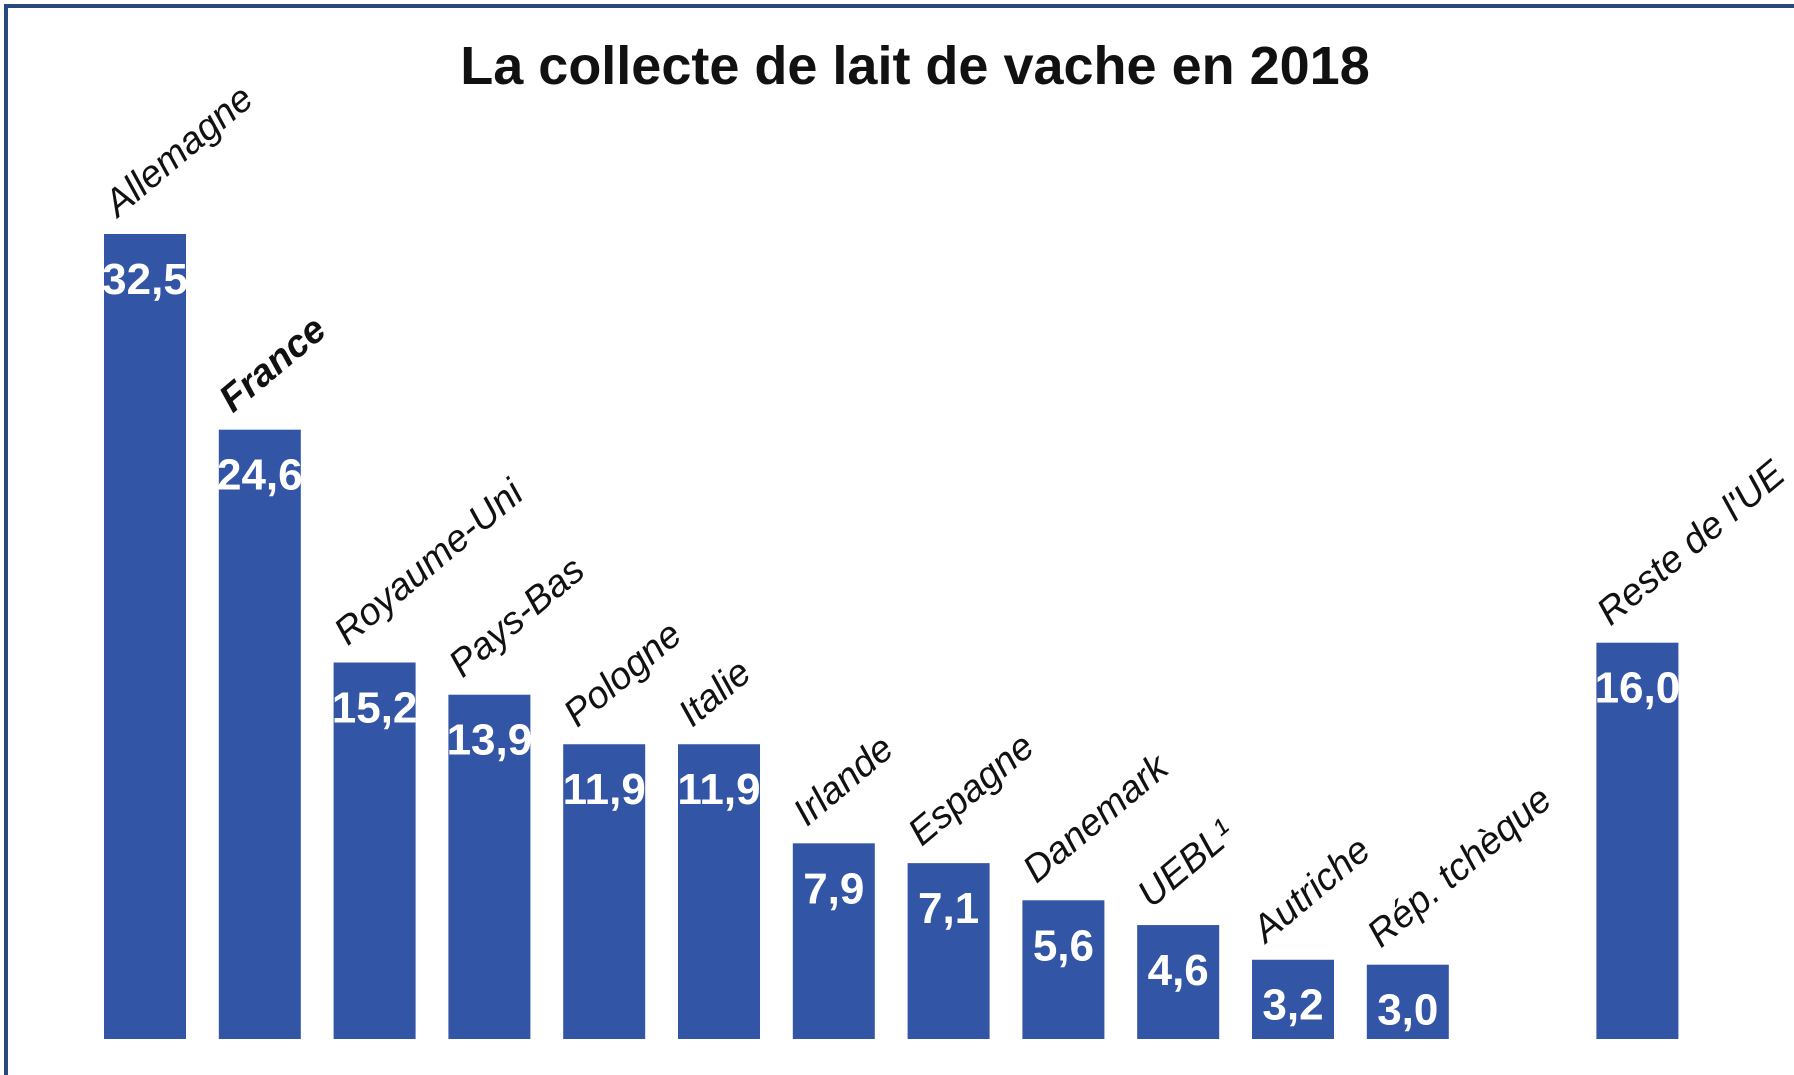 The width and height of the screenshot is (1794, 1075). Describe the element at coordinates (490, 740) in the screenshot. I see `value-label: 13,9` at that location.